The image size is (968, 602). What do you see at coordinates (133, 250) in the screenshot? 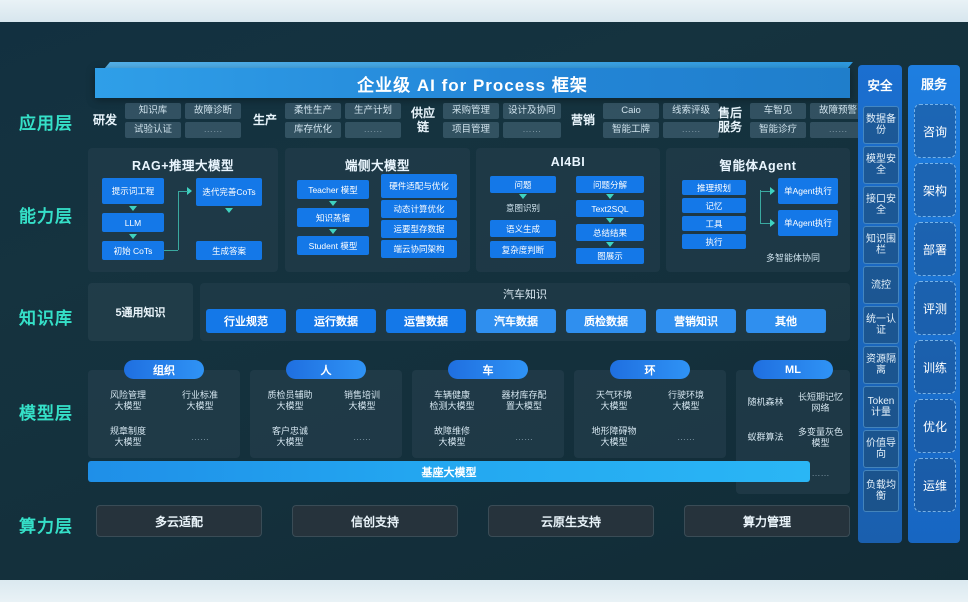
I see `cap-node: 初始 CoTs` at bounding box center [133, 250].